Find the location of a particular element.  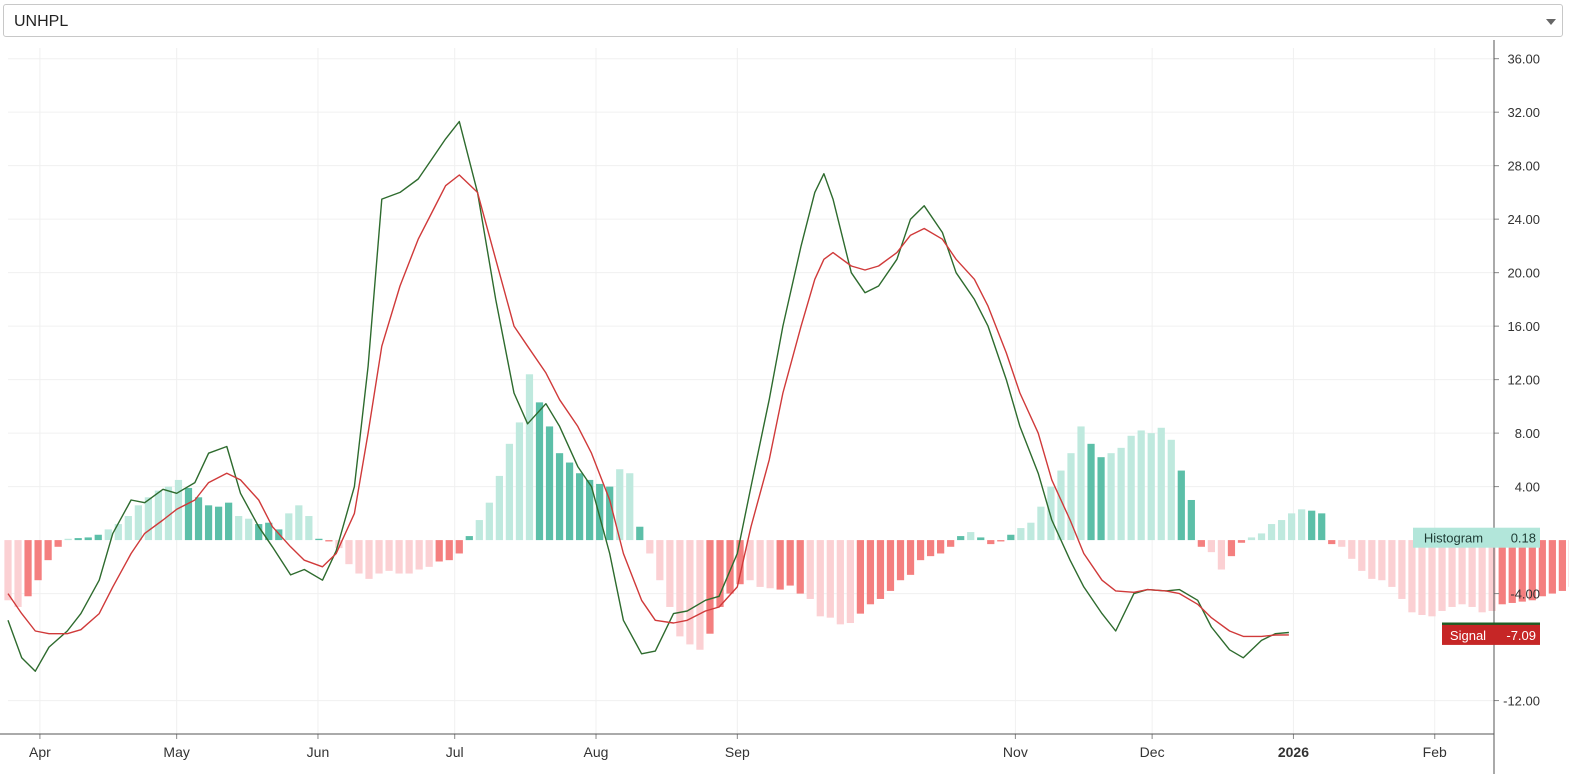

x-tick-label: Apr is located at coordinates (40, 752).